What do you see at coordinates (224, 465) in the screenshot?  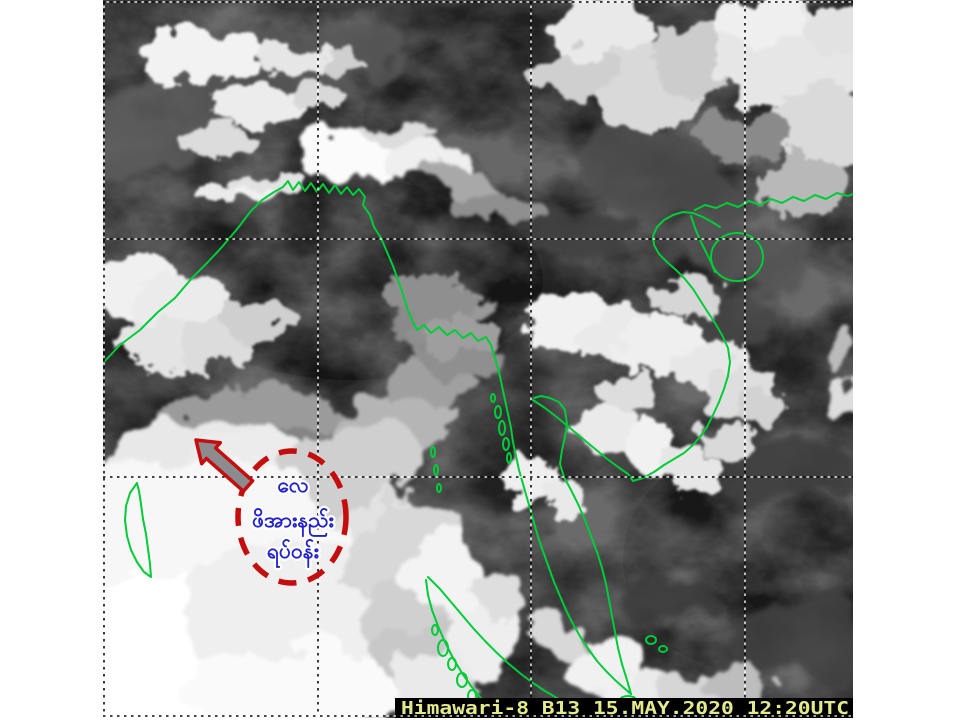 I see `northwest-arrow-icon` at bounding box center [224, 465].